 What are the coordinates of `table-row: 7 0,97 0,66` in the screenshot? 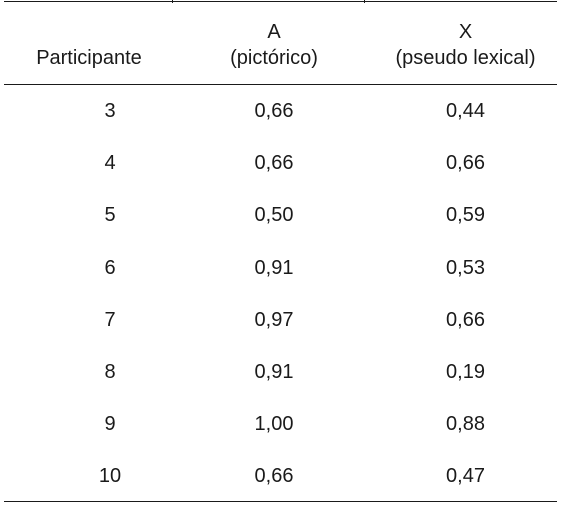 It's located at (280, 320).